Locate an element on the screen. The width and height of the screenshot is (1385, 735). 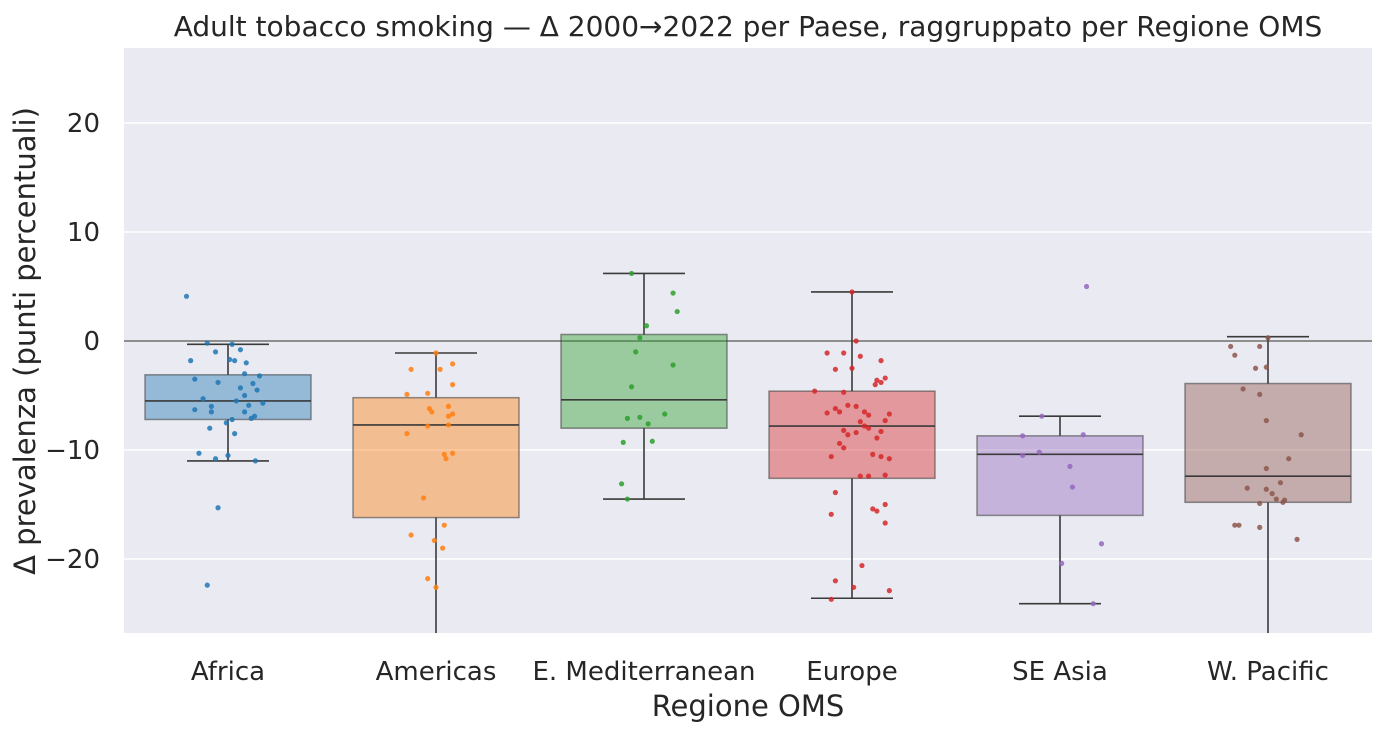
box-europe is located at coordinates (852, 445).